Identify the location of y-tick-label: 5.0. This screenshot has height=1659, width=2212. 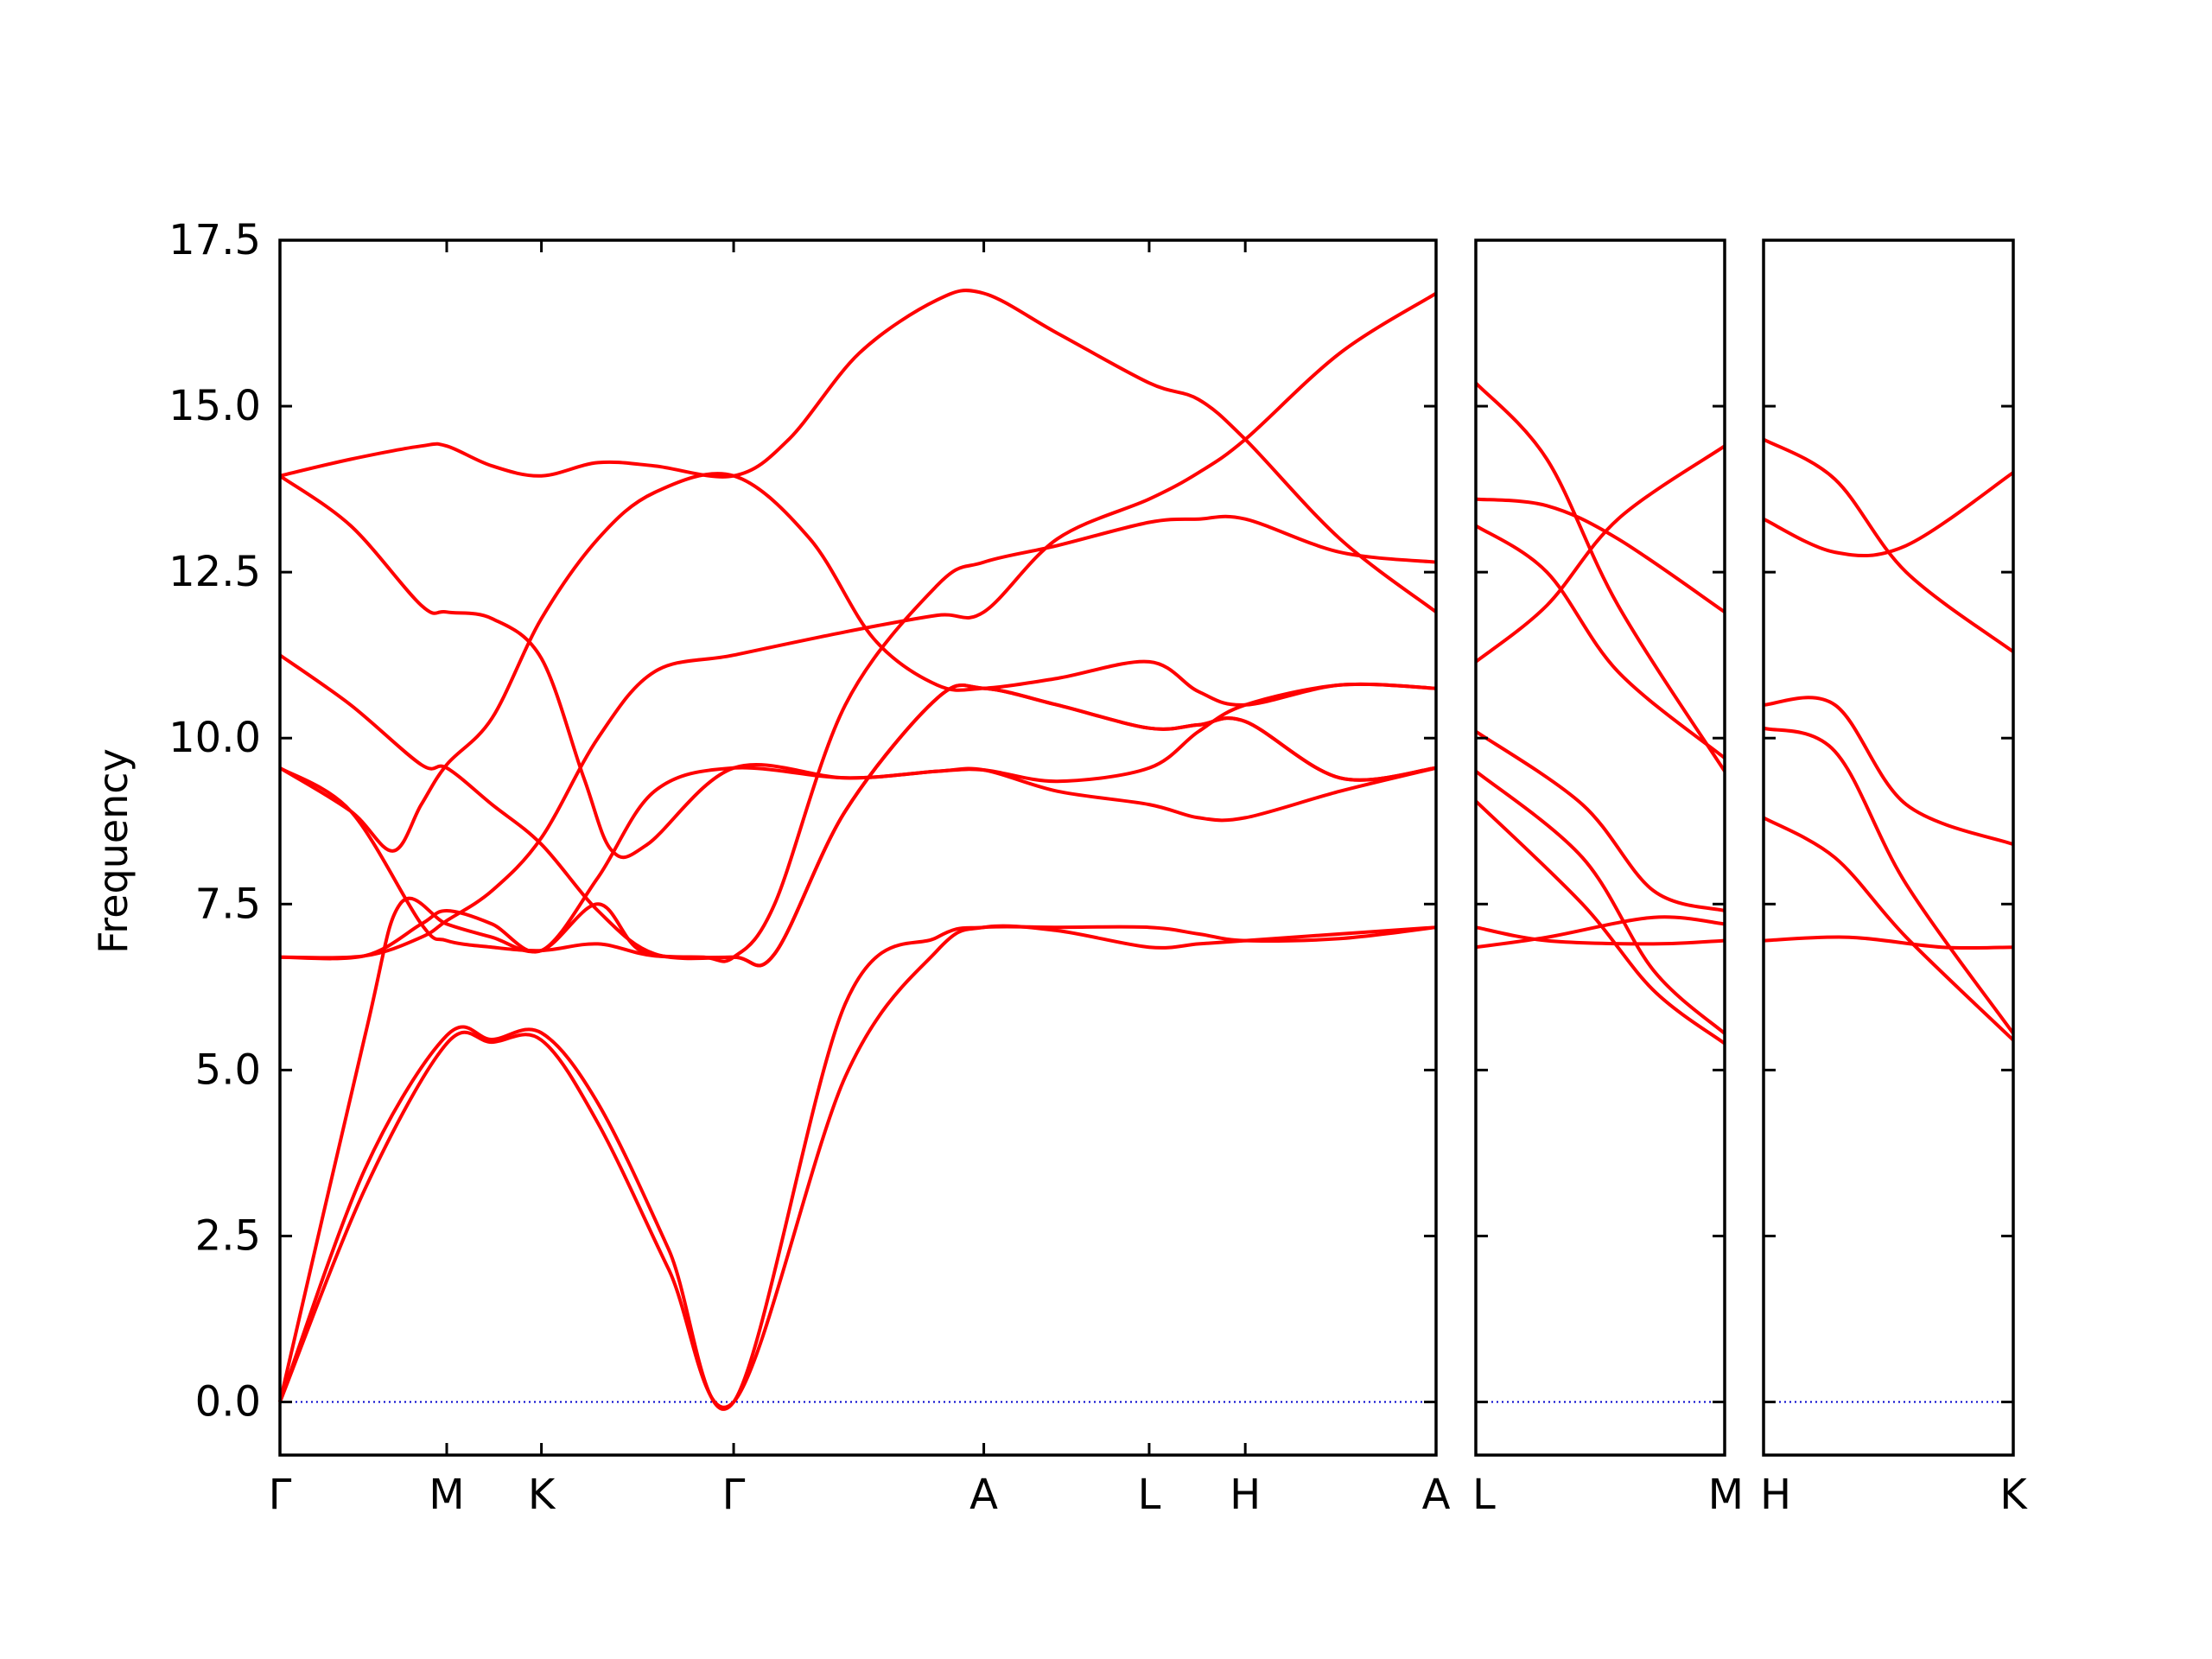
(228, 1070).